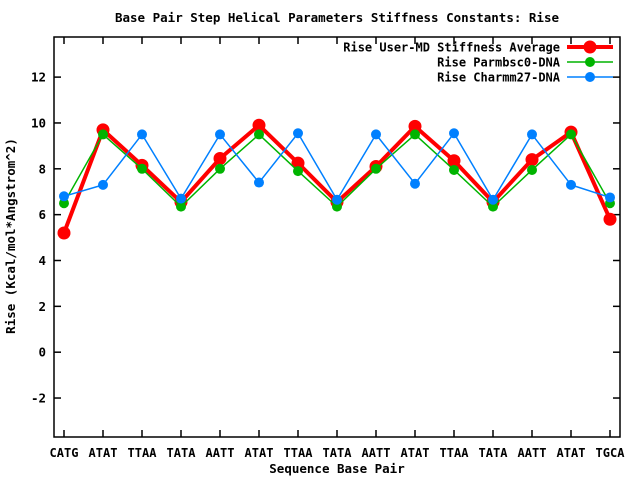 Image resolution: width=640 pixels, height=480 pixels. What do you see at coordinates (10, 236) in the screenshot?
I see `y-axis-label: Rise (Kcal/mol*Angstrom^2)` at bounding box center [10, 236].